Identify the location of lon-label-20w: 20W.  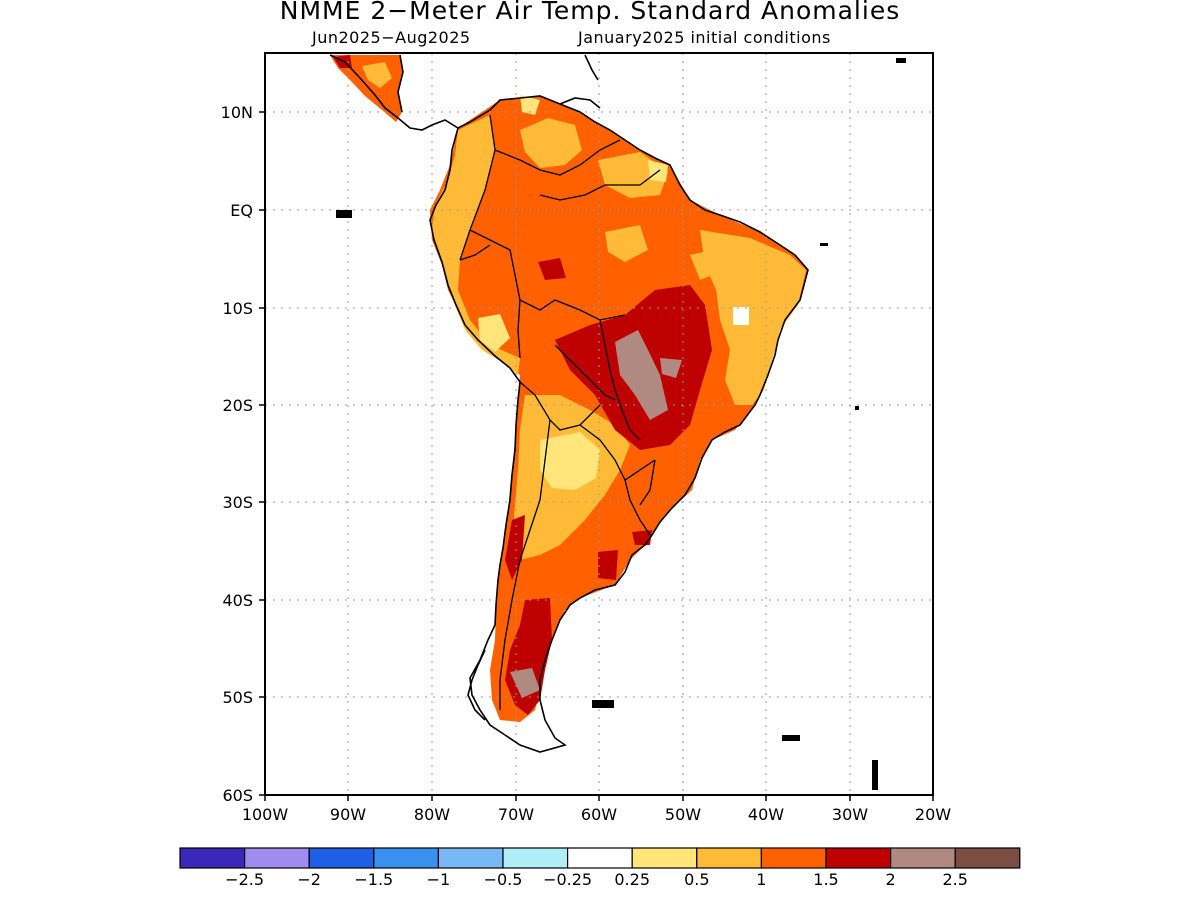
(933, 814).